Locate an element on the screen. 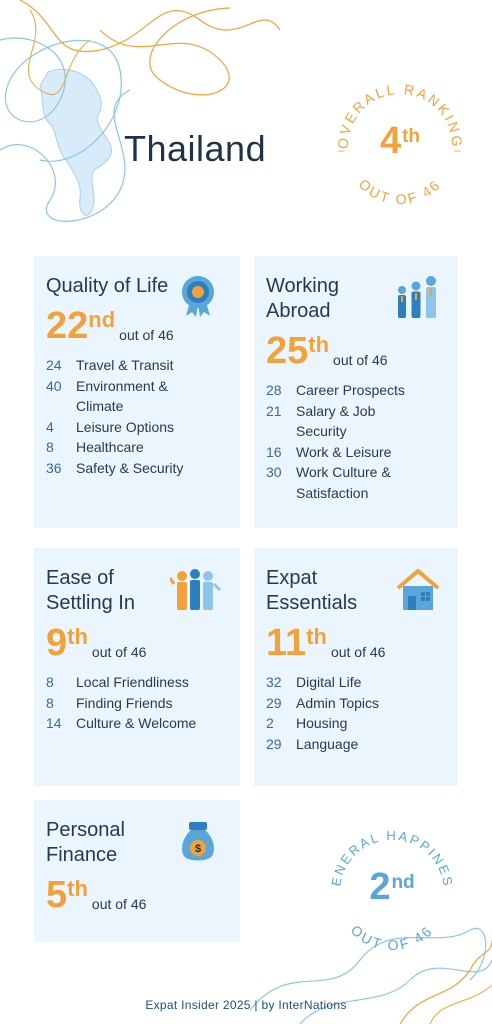  sub-rank-row: 36 Safety & Security is located at coordinates (137, 468).